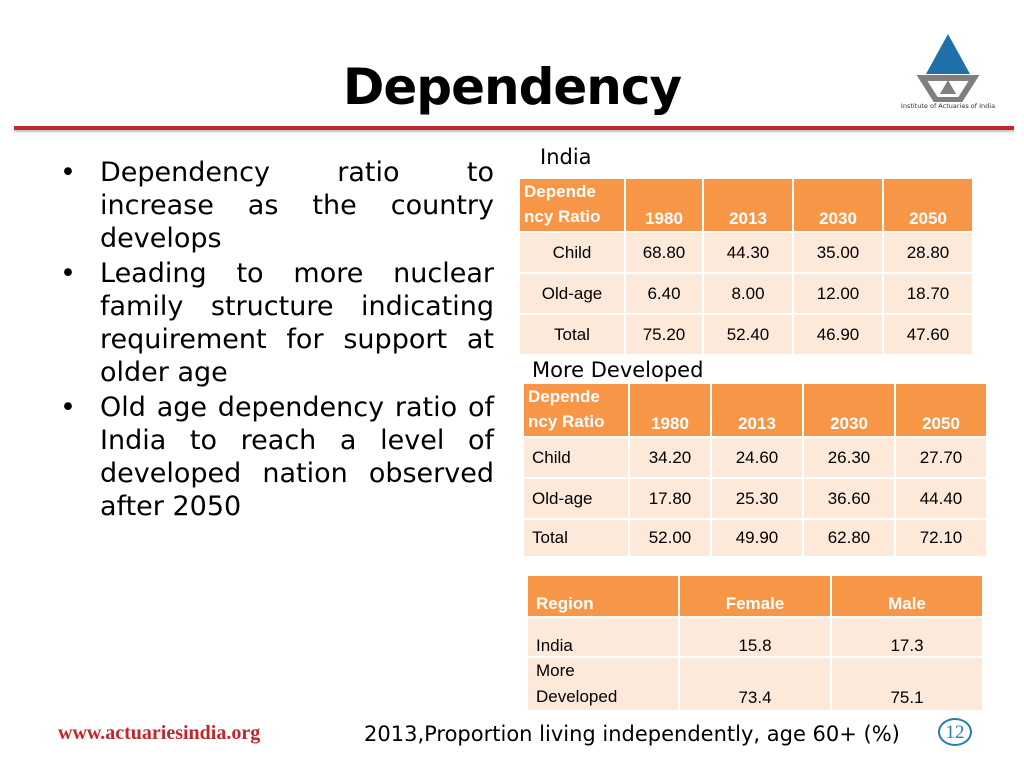  Describe the element at coordinates (928, 293) in the screenshot. I see `table-cell: 18.70` at that location.